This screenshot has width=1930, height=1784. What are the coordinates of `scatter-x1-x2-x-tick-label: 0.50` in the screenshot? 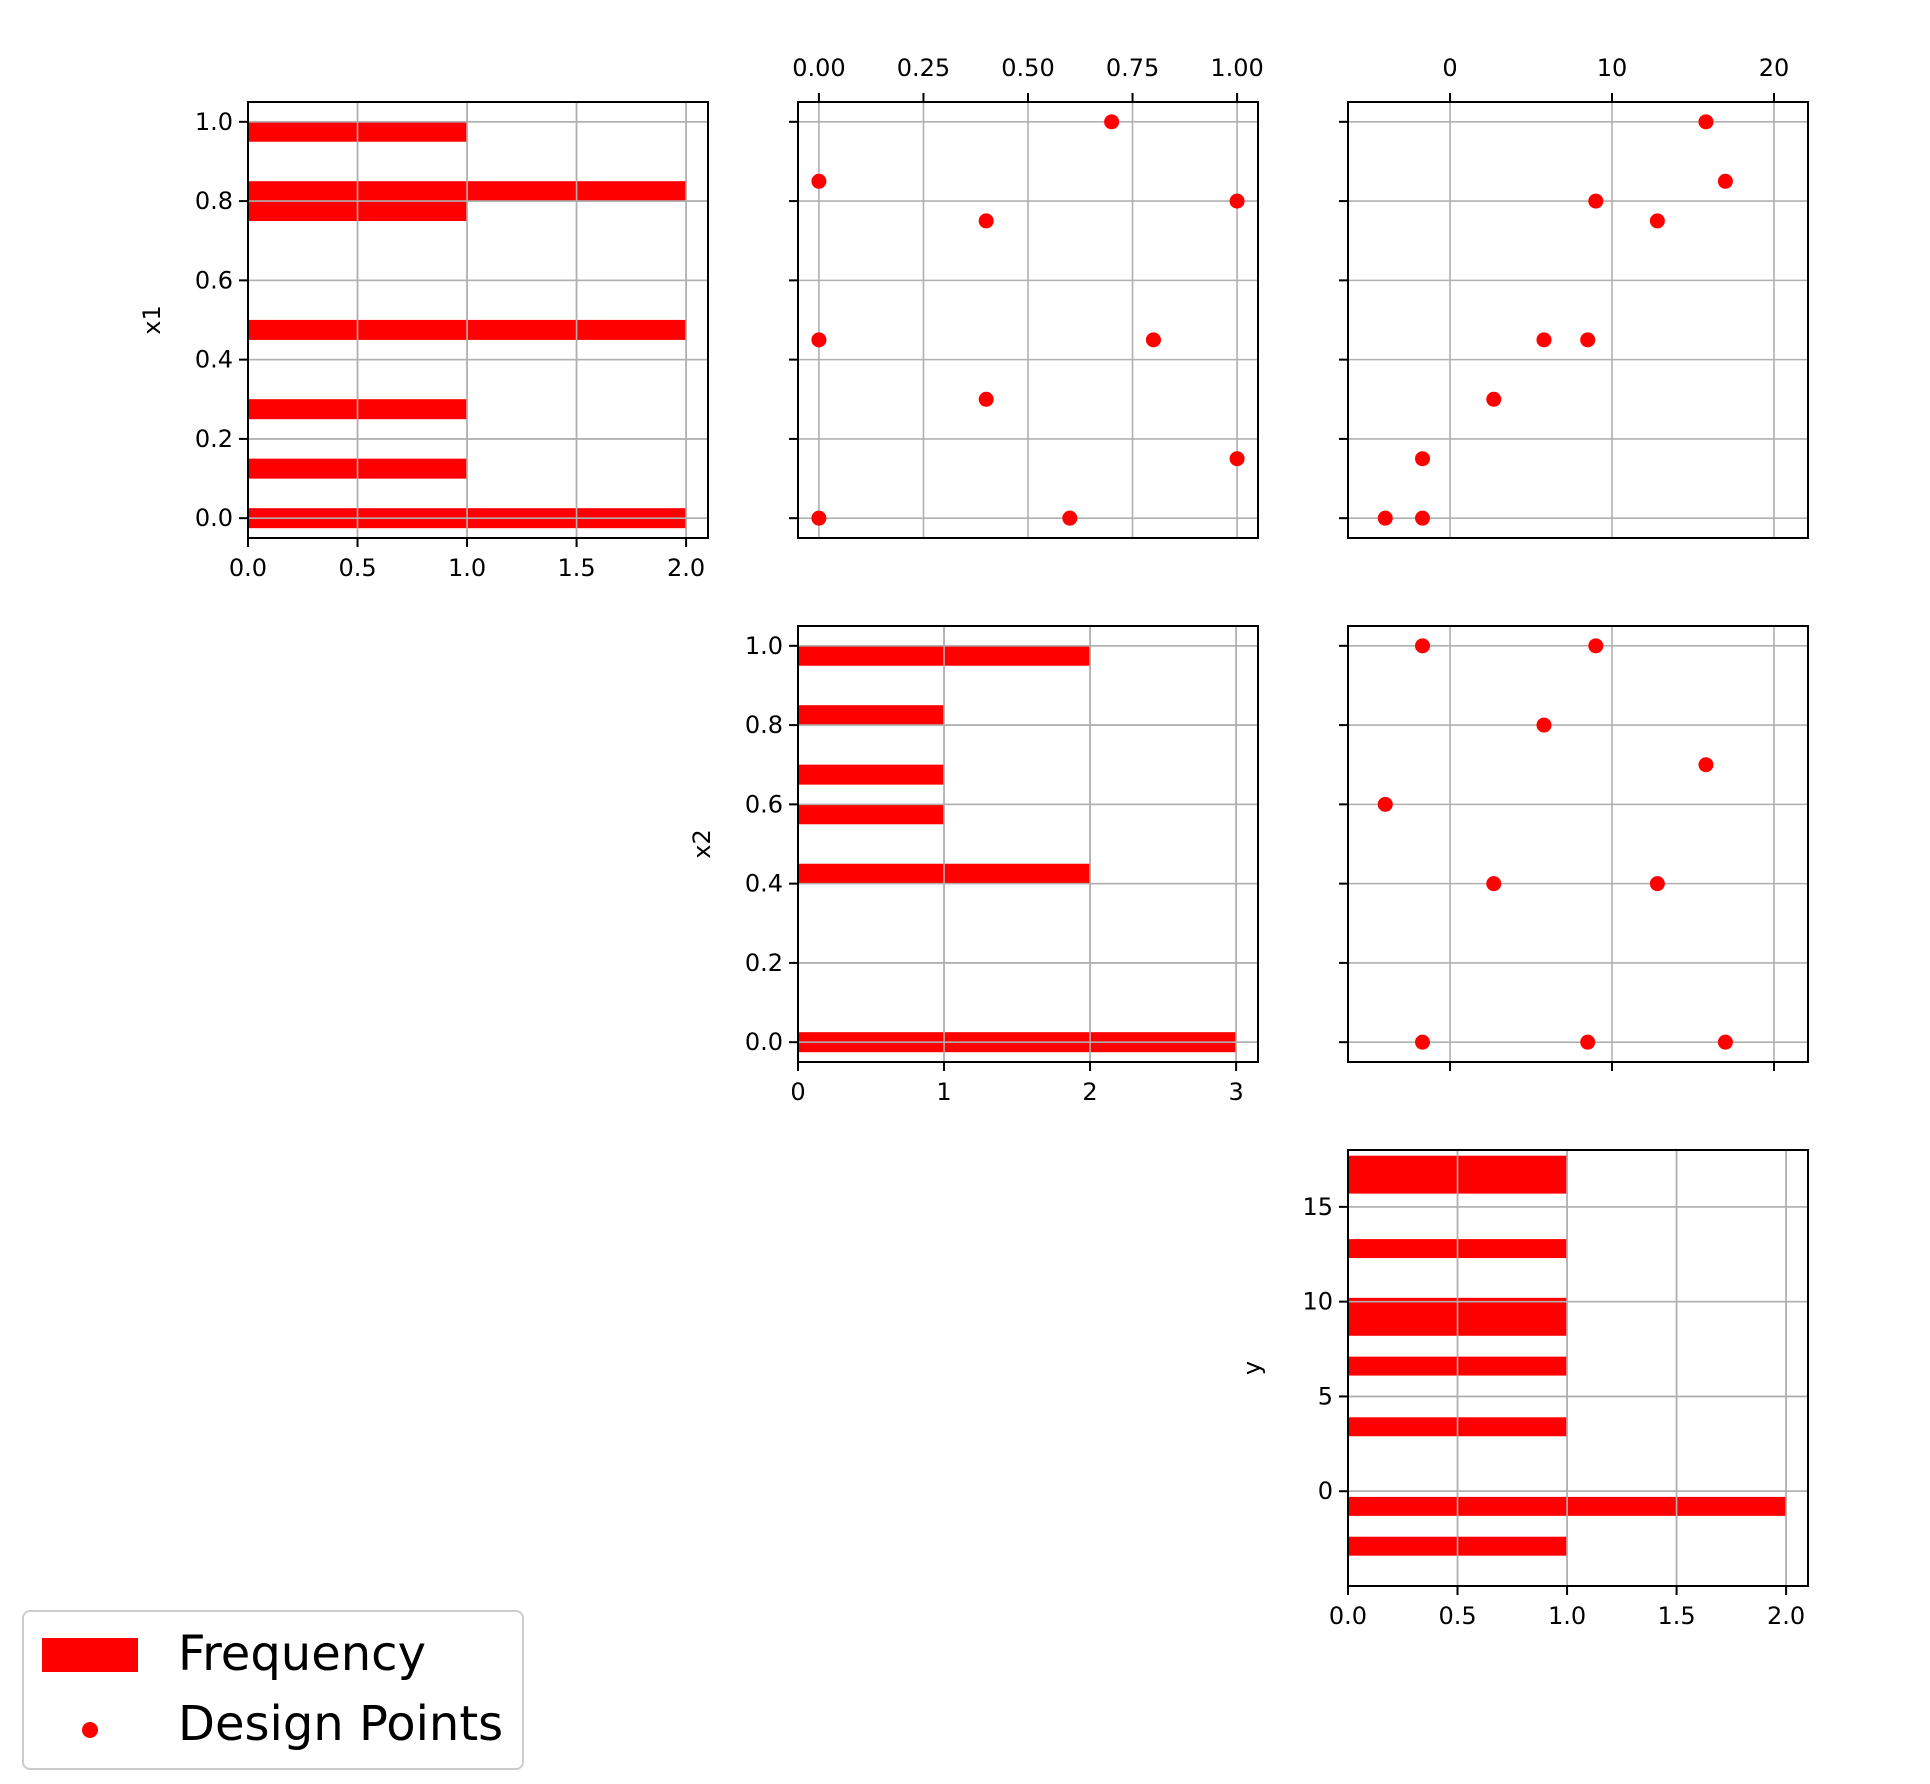 It's located at (1027, 68).